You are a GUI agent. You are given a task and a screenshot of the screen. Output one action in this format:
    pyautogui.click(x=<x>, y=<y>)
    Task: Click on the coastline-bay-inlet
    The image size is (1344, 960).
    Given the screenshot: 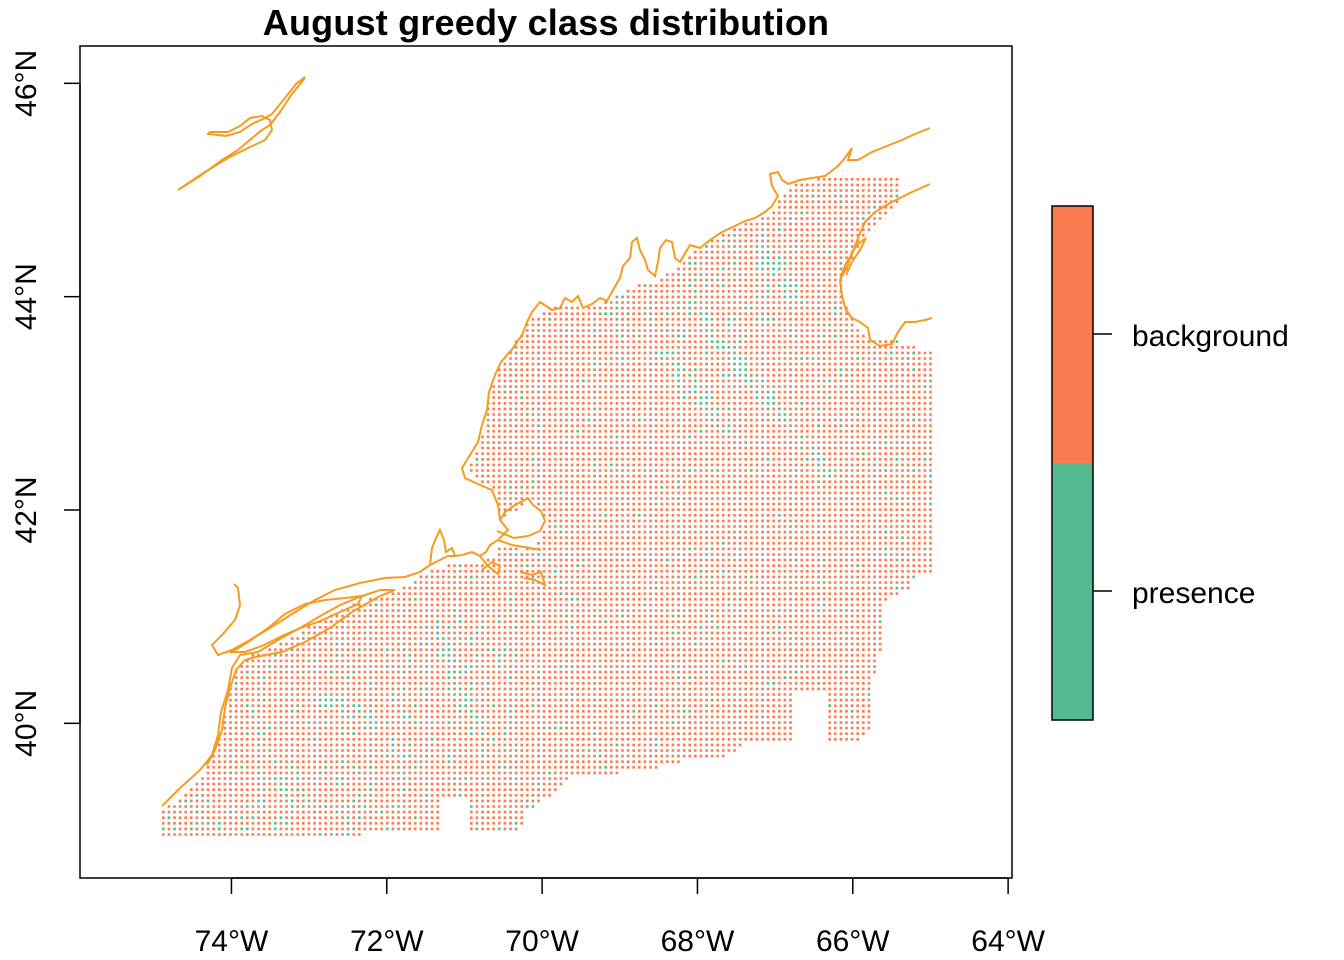 What is the action you would take?
    pyautogui.click(x=853, y=259)
    